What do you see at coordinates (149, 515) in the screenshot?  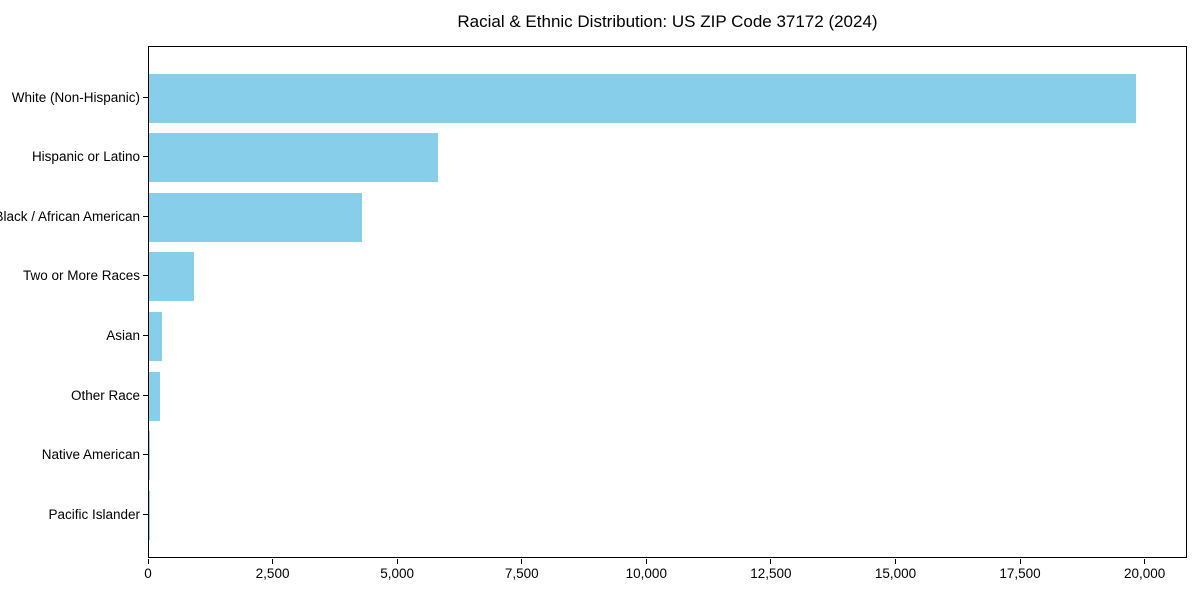 I see `bar-pacific-islander` at bounding box center [149, 515].